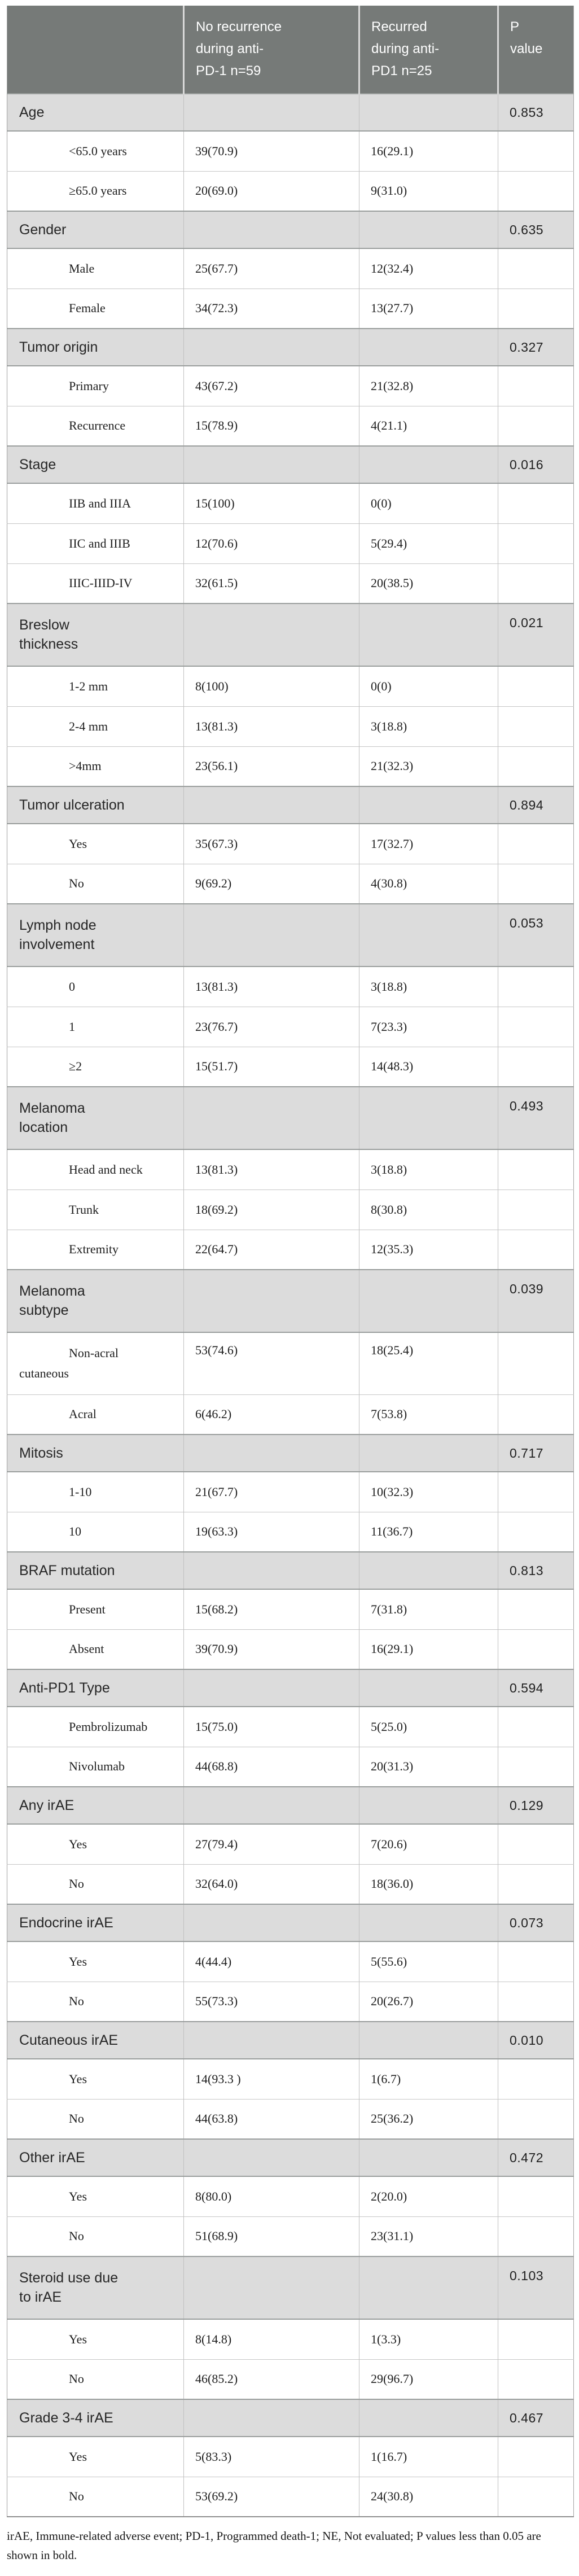  Describe the element at coordinates (96, 112) in the screenshot. I see `category-label: Age` at that location.